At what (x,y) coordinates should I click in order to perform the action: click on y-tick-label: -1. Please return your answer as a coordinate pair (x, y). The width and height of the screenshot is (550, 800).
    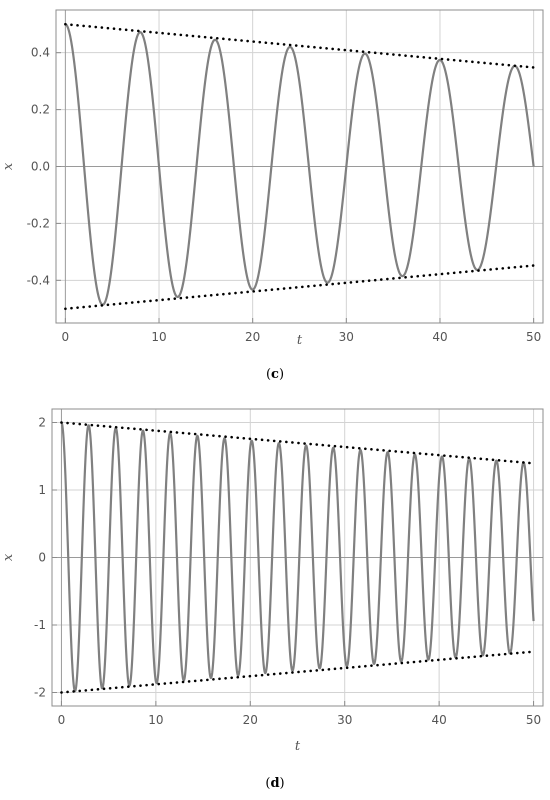
    Looking at the image, I should click on (40, 625).